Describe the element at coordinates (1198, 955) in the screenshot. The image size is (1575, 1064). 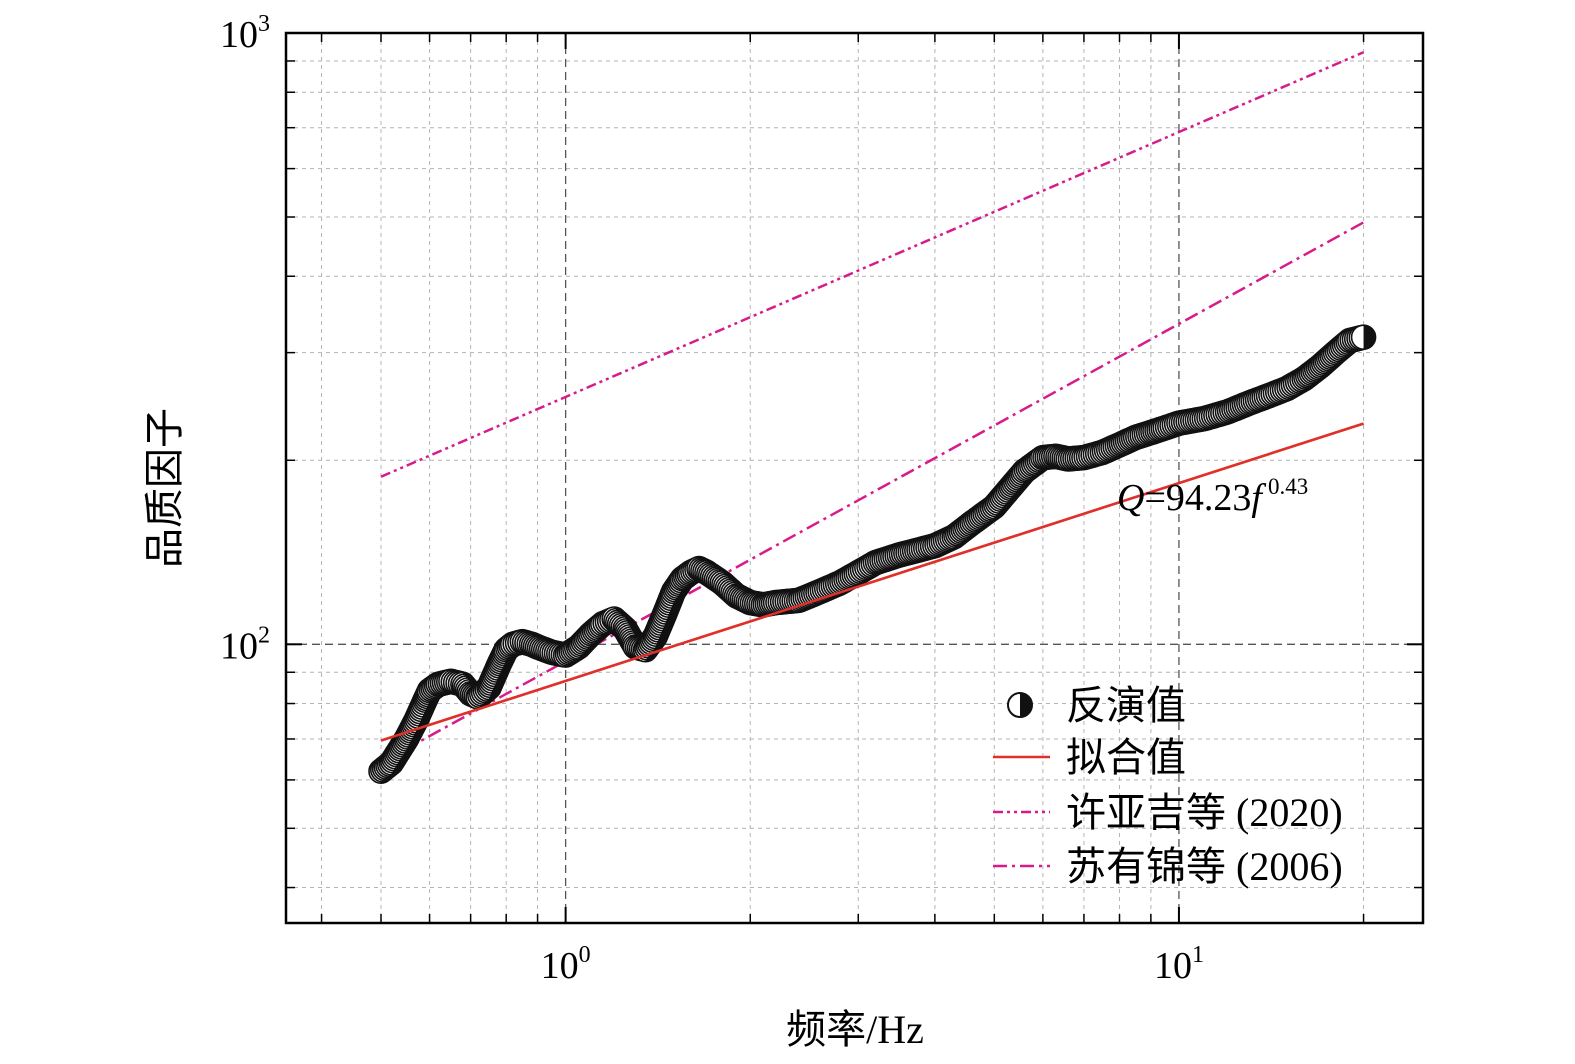
I see `x-tick-label-exponent: 1` at that location.